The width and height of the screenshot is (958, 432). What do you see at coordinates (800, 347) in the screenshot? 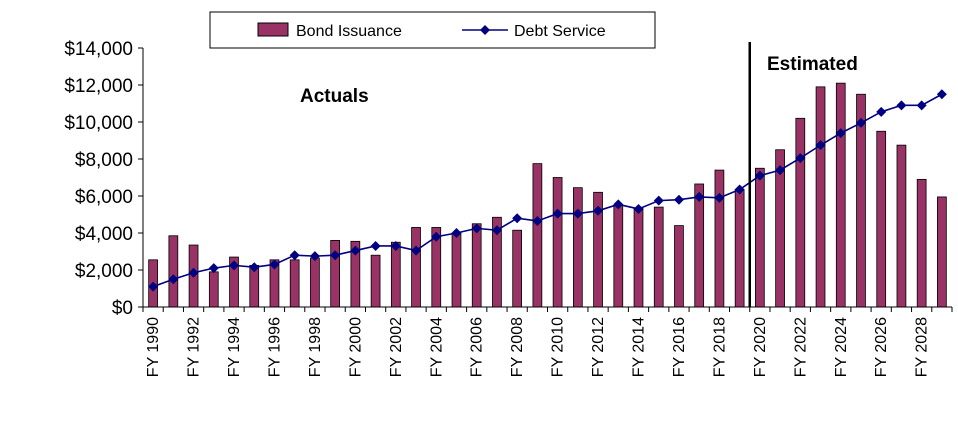
I see `x-tick-label: FY 2022` at bounding box center [800, 347].